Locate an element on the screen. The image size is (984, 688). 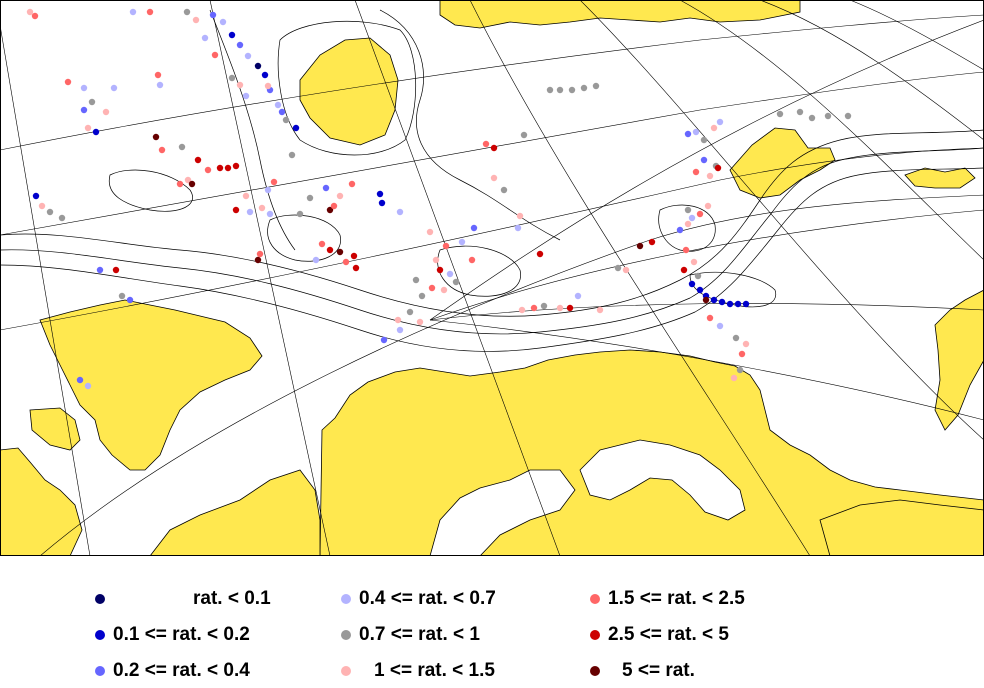
legend-label: 2.5 <= rat. < 5 is located at coordinates (668, 634).